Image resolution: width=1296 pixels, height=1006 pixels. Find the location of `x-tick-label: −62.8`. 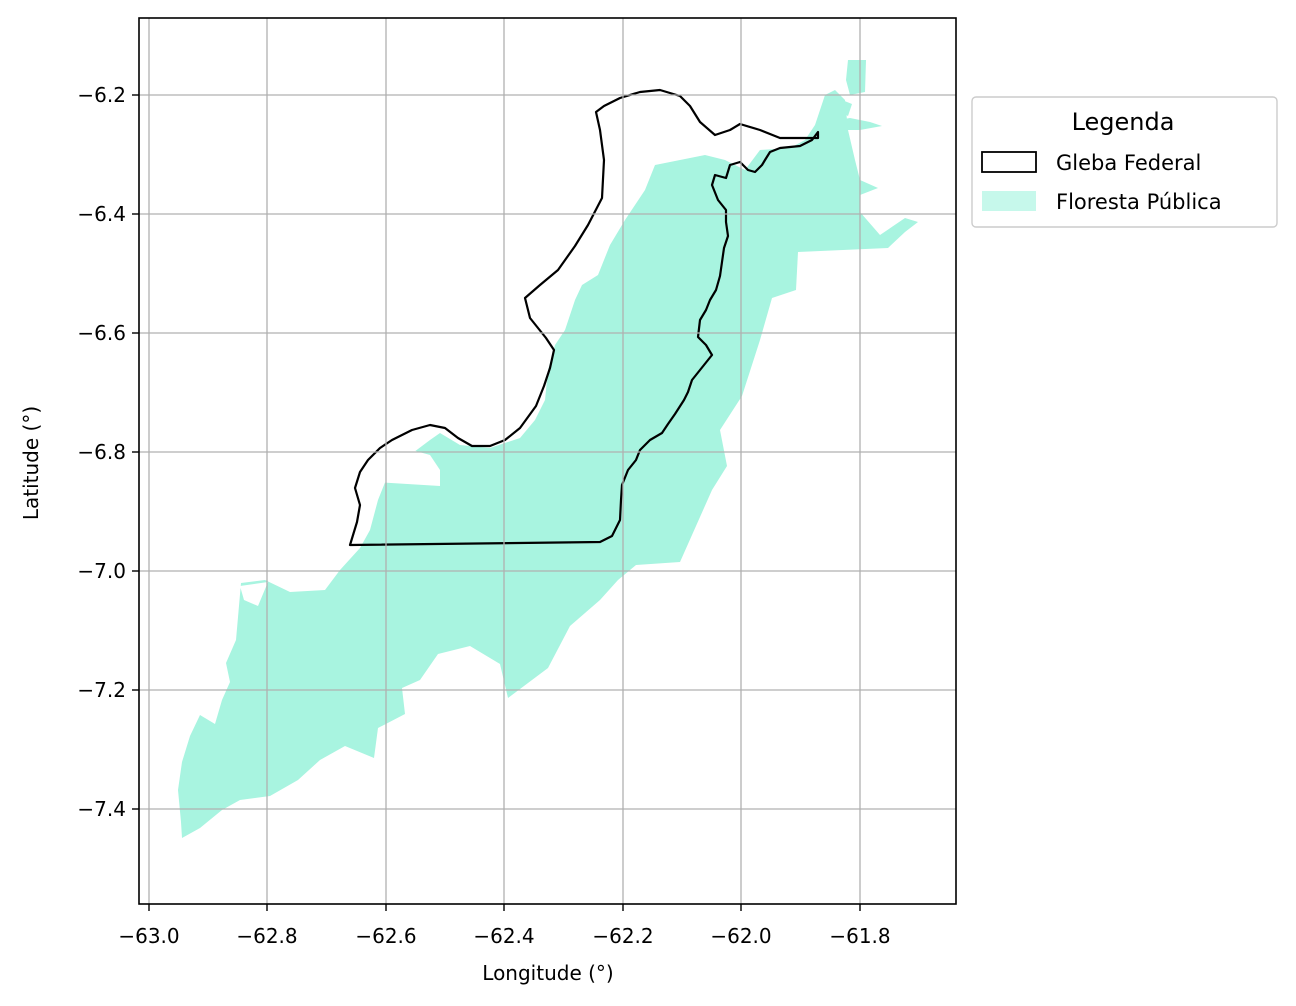

x-tick-label: −62.8 is located at coordinates (266, 936).